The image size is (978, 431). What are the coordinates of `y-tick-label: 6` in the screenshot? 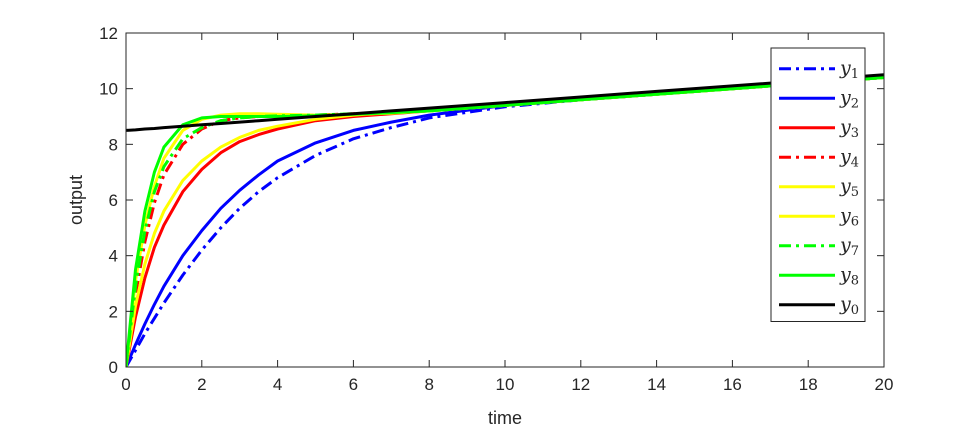 It's located at (113, 200).